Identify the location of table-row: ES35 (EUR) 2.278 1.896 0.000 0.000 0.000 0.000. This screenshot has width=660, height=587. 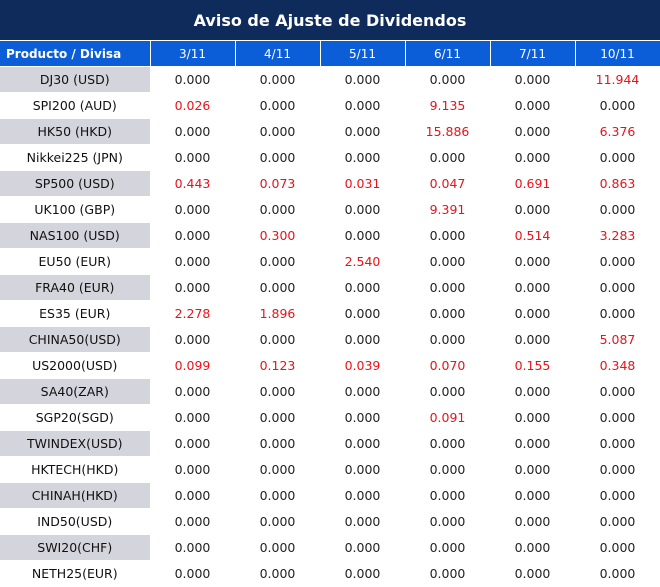
(330, 313).